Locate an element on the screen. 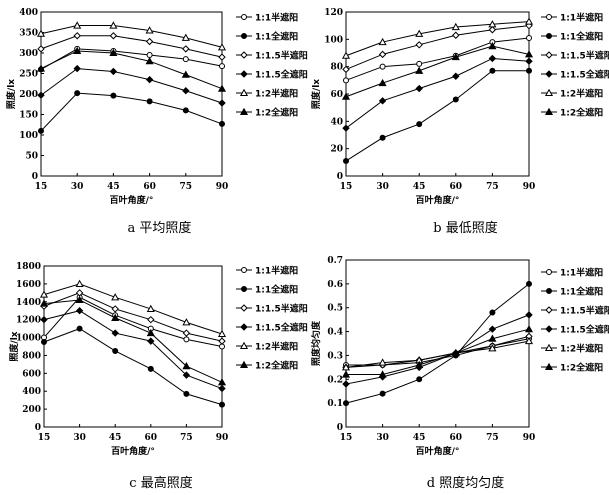  y-tick-label: 0 is located at coordinates (340, 177).